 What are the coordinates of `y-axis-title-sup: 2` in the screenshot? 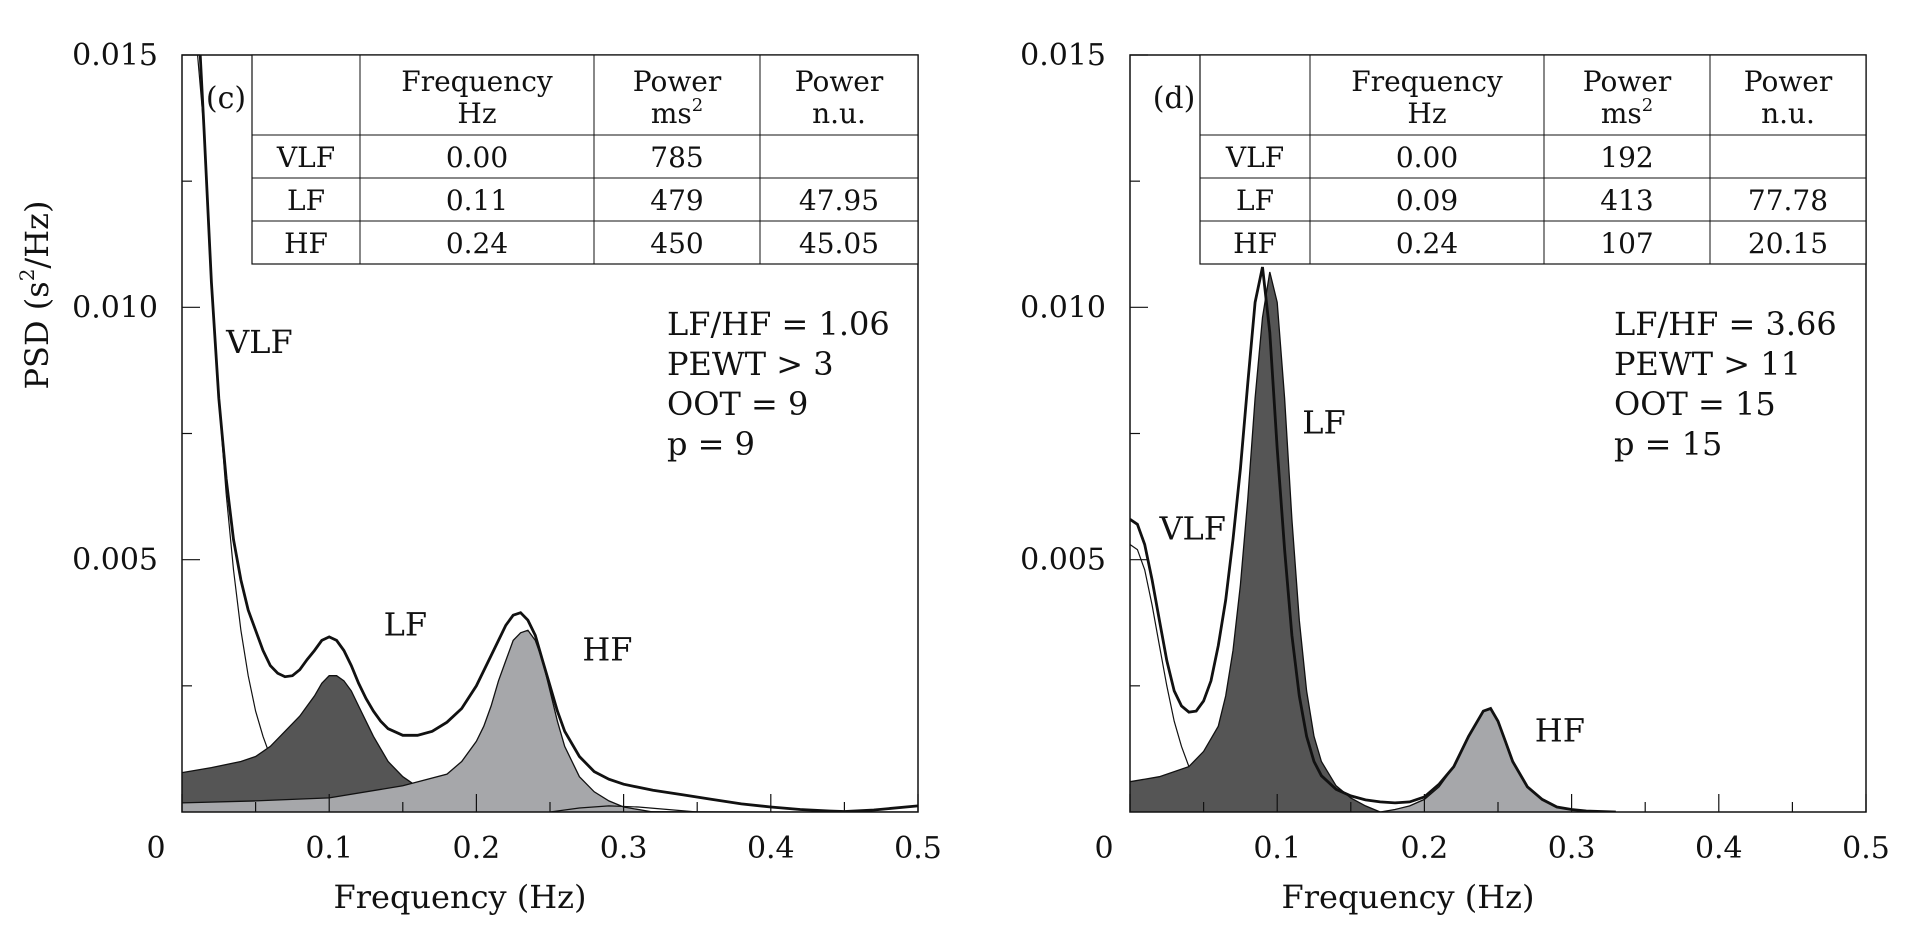 It's located at (27, 275).